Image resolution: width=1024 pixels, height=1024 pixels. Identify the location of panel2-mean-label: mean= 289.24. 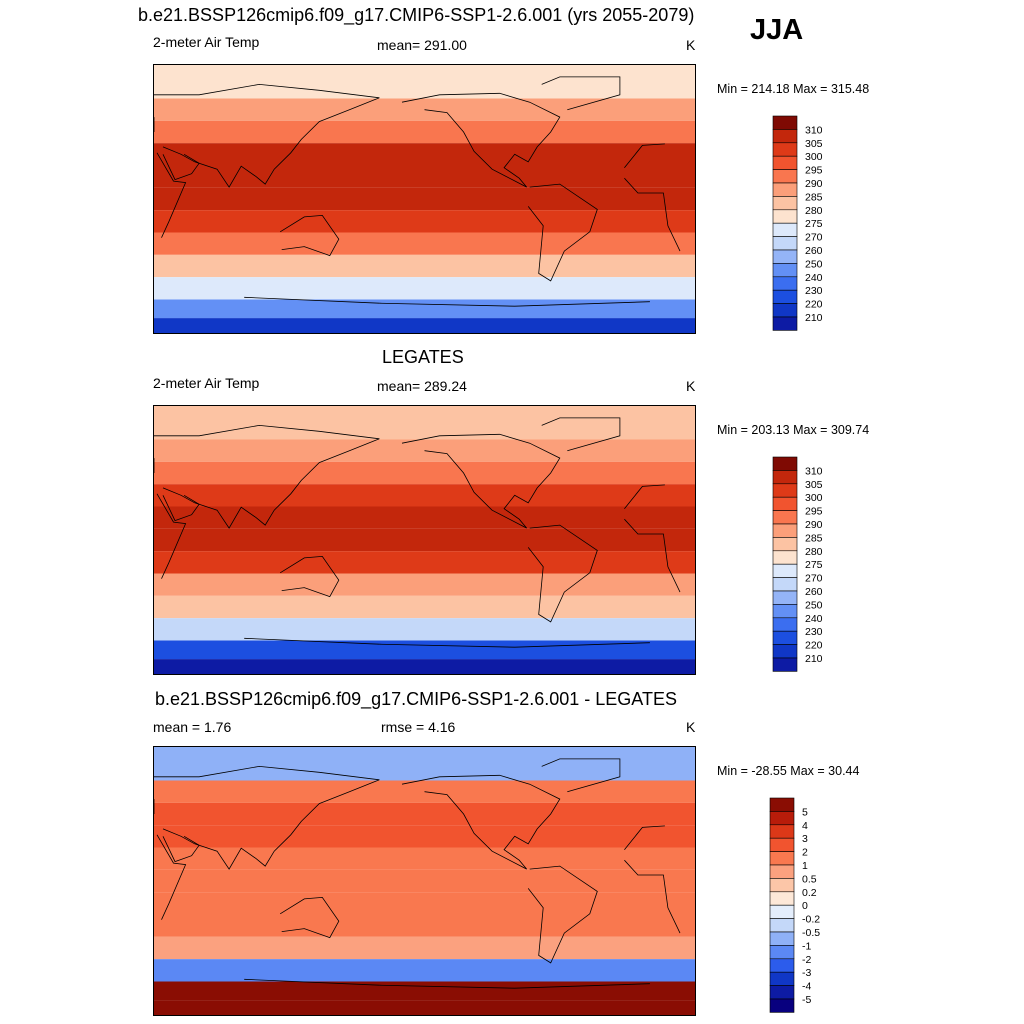
(422, 386).